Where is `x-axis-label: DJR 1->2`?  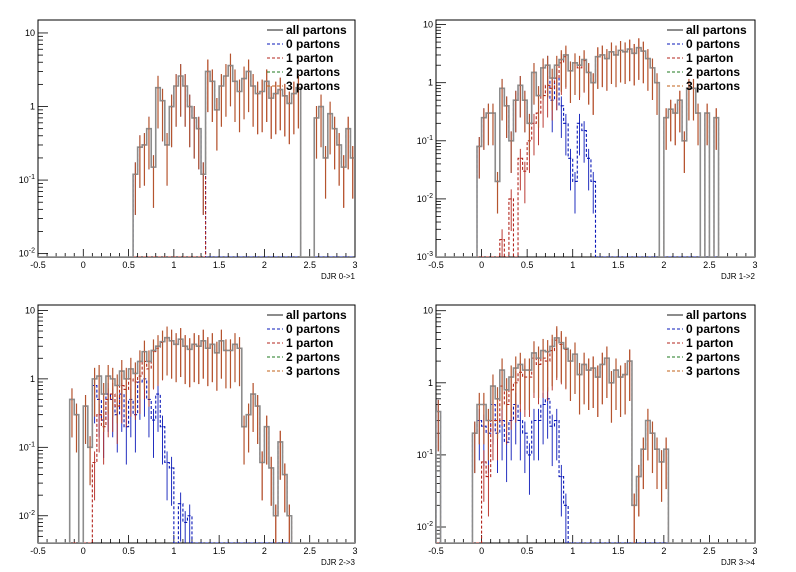
x-axis-label: DJR 1->2 is located at coordinates (738, 276).